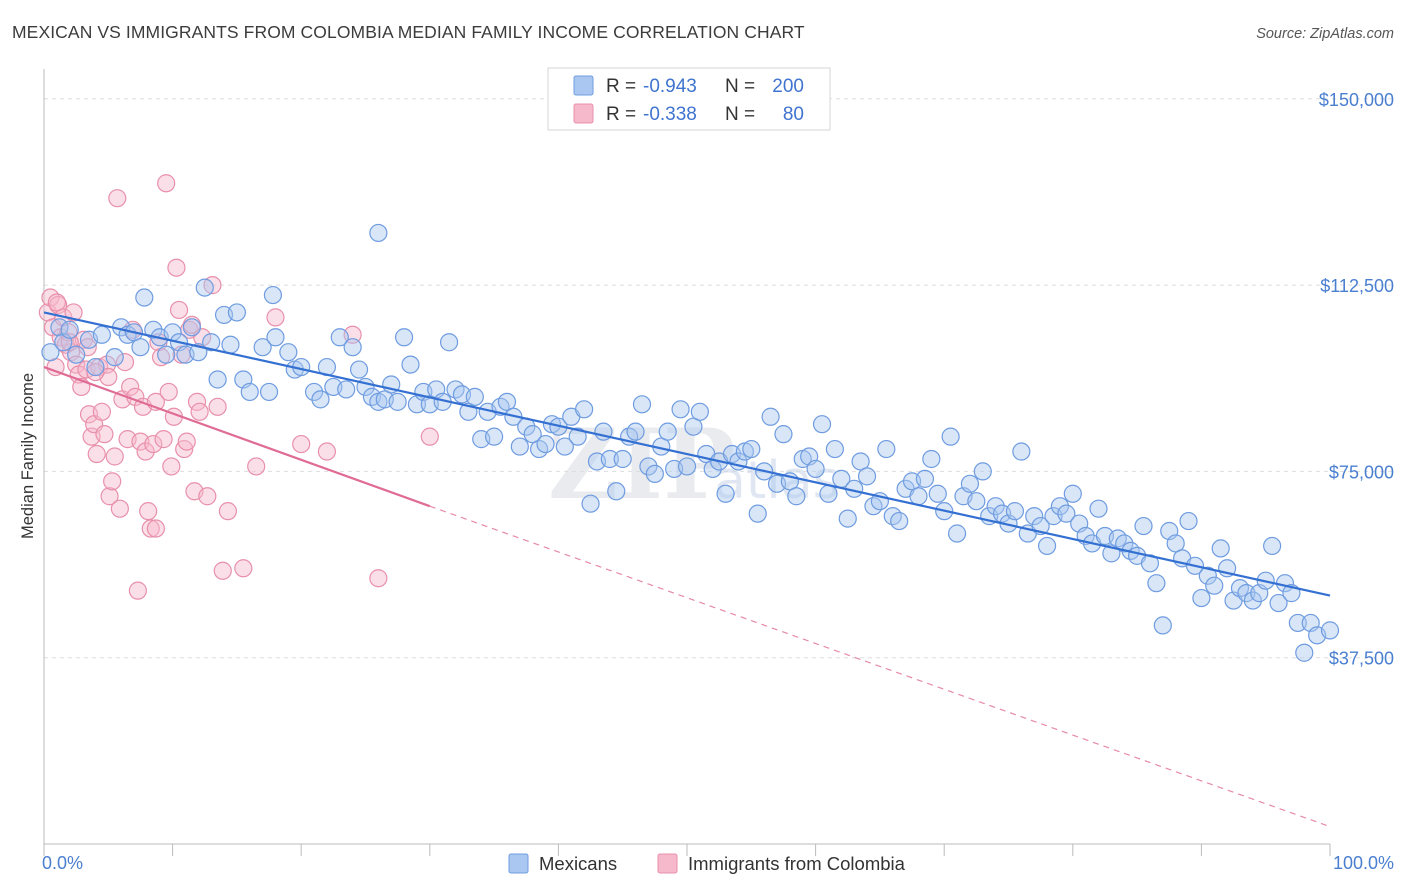 Image resolution: width=1406 pixels, height=892 pixels. I want to click on y-tick-label: $75,000, so click(1361, 472).